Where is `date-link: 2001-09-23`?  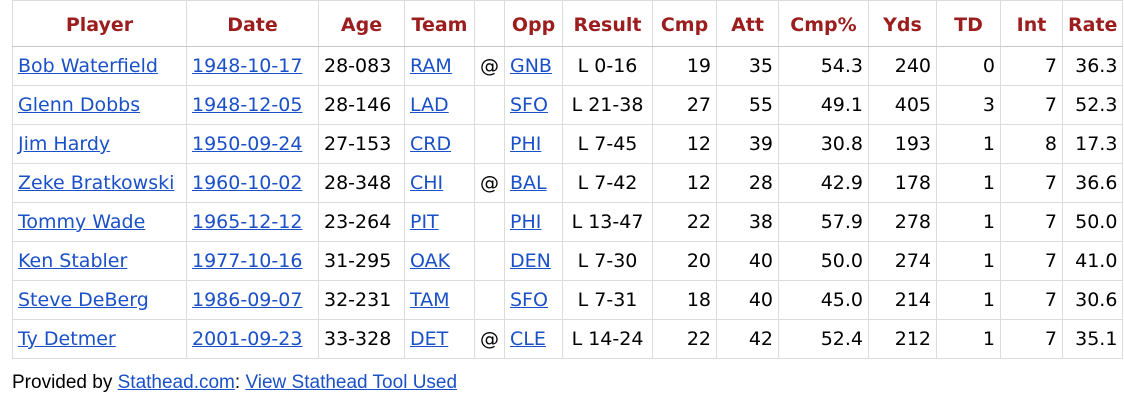
date-link: 2001-09-23 is located at coordinates (247, 339).